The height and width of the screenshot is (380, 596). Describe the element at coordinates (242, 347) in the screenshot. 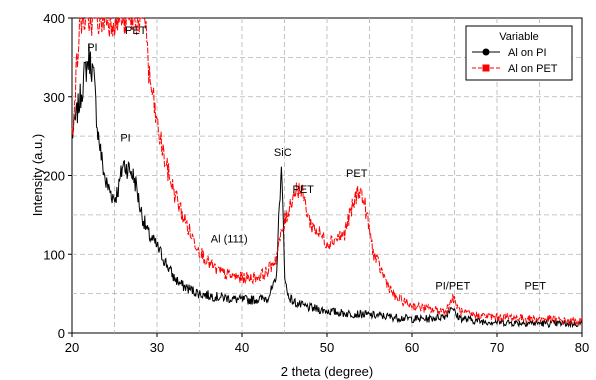

I see `x-tick-label: 40` at that location.